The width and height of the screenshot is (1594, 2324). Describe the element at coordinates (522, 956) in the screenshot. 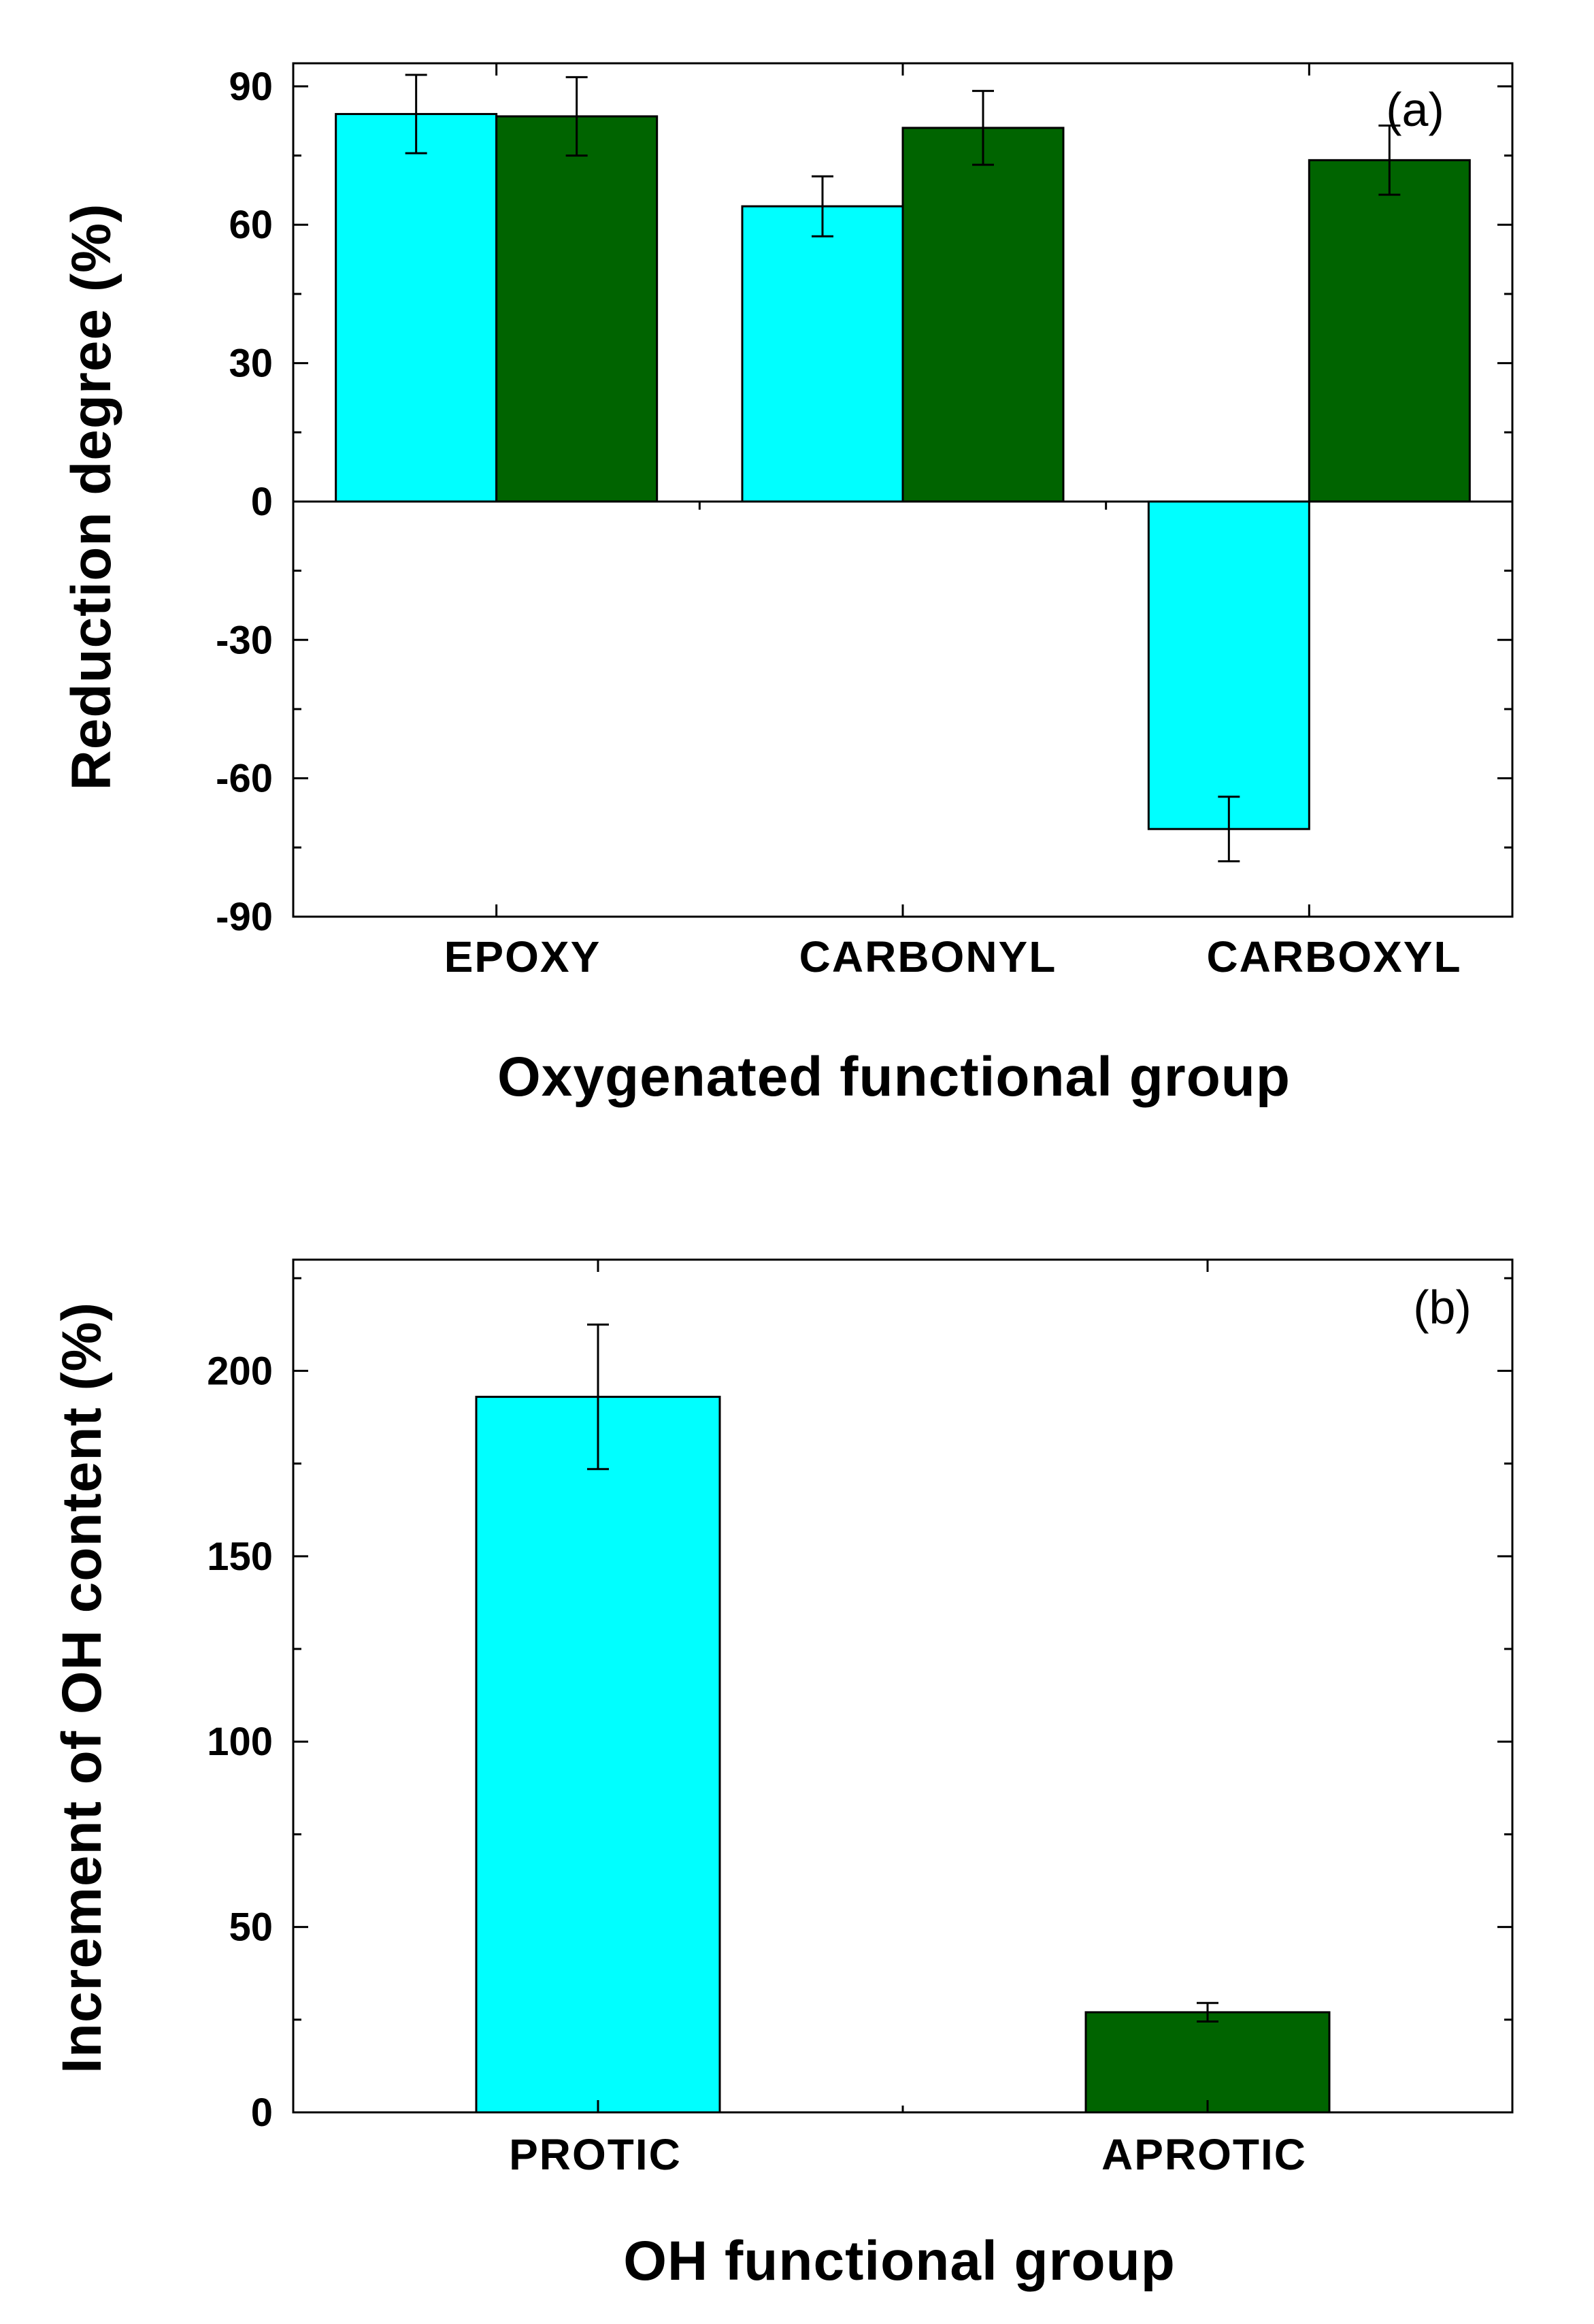

I see `panel-a-category-label: EPOXY` at that location.